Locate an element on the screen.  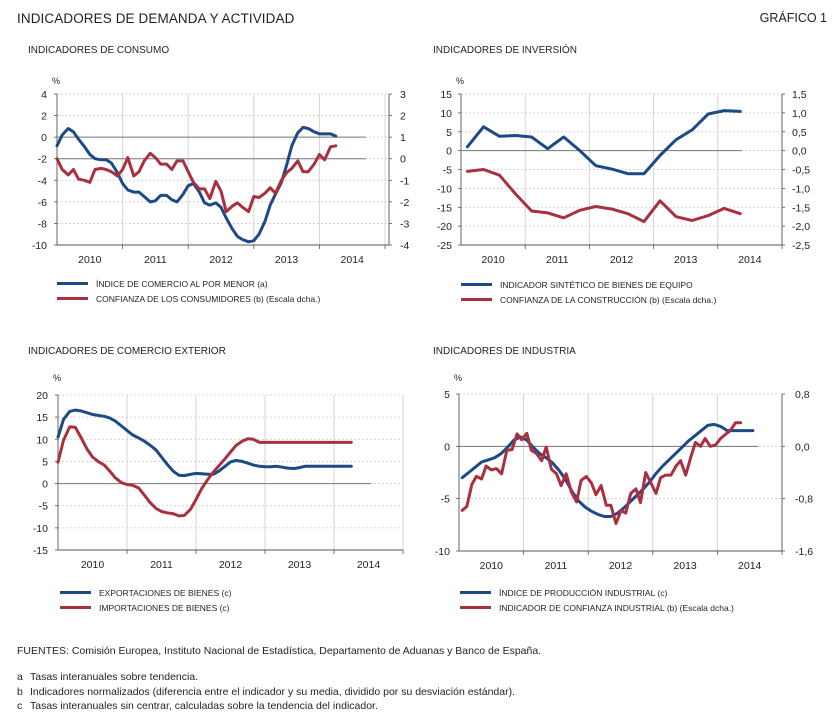
legend-label: ÍNDICE DE COMERCIO AL POR MENOR (a) is located at coordinates (182, 283).